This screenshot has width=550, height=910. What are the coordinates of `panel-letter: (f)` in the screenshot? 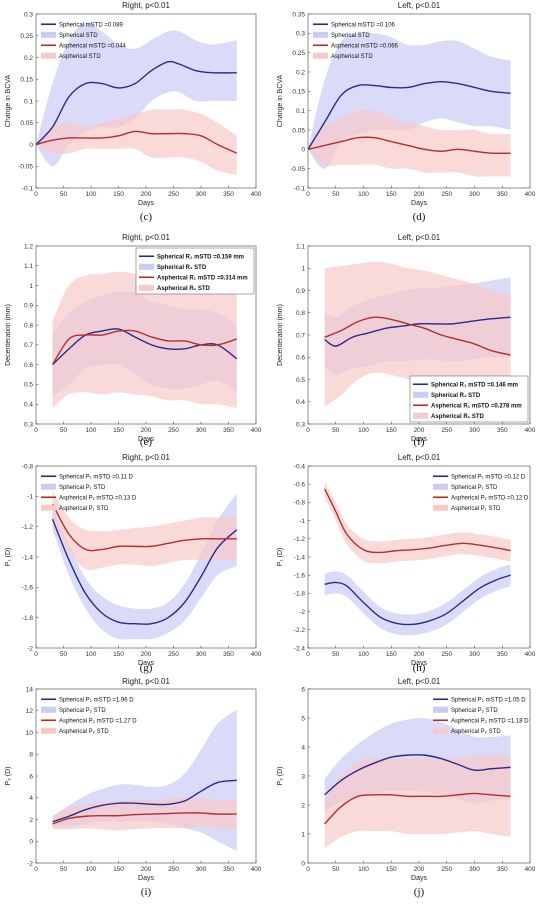 It's located at (419, 442).